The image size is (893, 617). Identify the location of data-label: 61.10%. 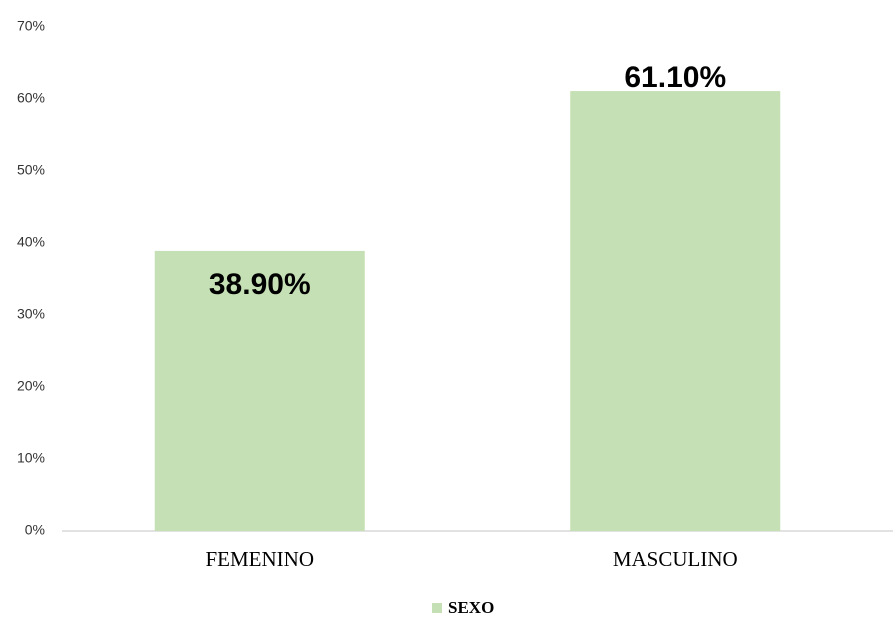
(675, 77).